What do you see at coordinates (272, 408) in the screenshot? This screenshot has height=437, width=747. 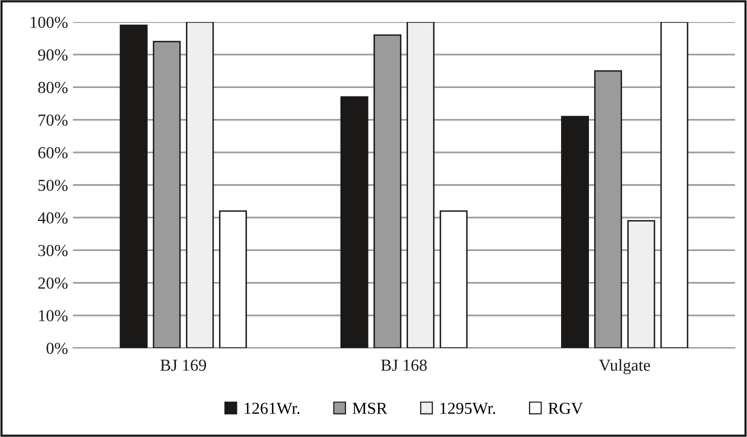 I see `legend-label: 1261Wr.` at bounding box center [272, 408].